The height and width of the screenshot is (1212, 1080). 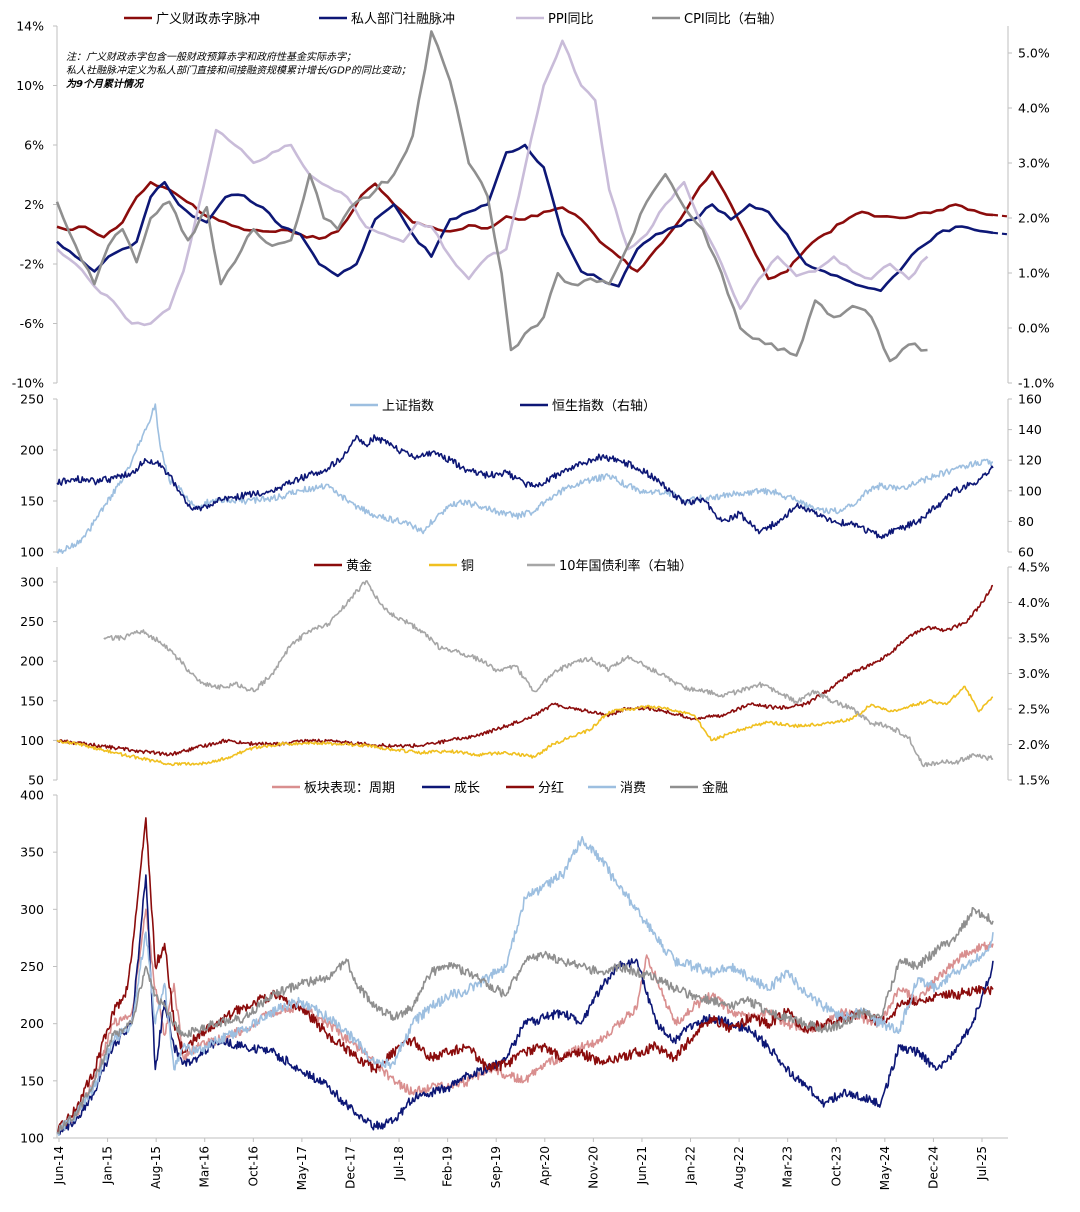 I want to click on y2-tick-label: 0.0%, so click(x=1034, y=328).